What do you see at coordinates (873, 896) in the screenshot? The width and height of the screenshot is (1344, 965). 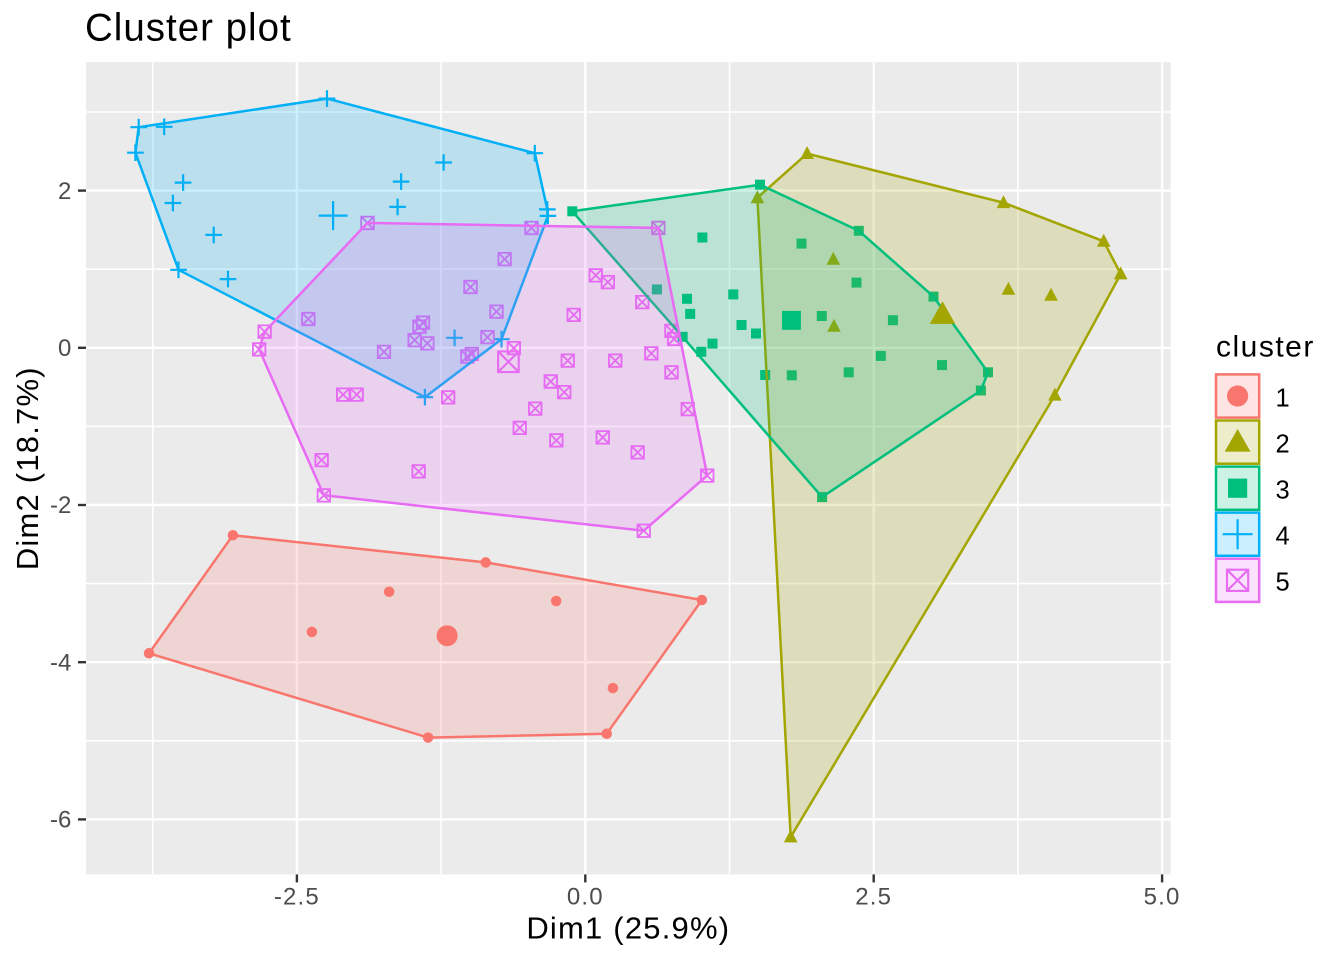 I see `svg-text: 2.5` at bounding box center [873, 896].